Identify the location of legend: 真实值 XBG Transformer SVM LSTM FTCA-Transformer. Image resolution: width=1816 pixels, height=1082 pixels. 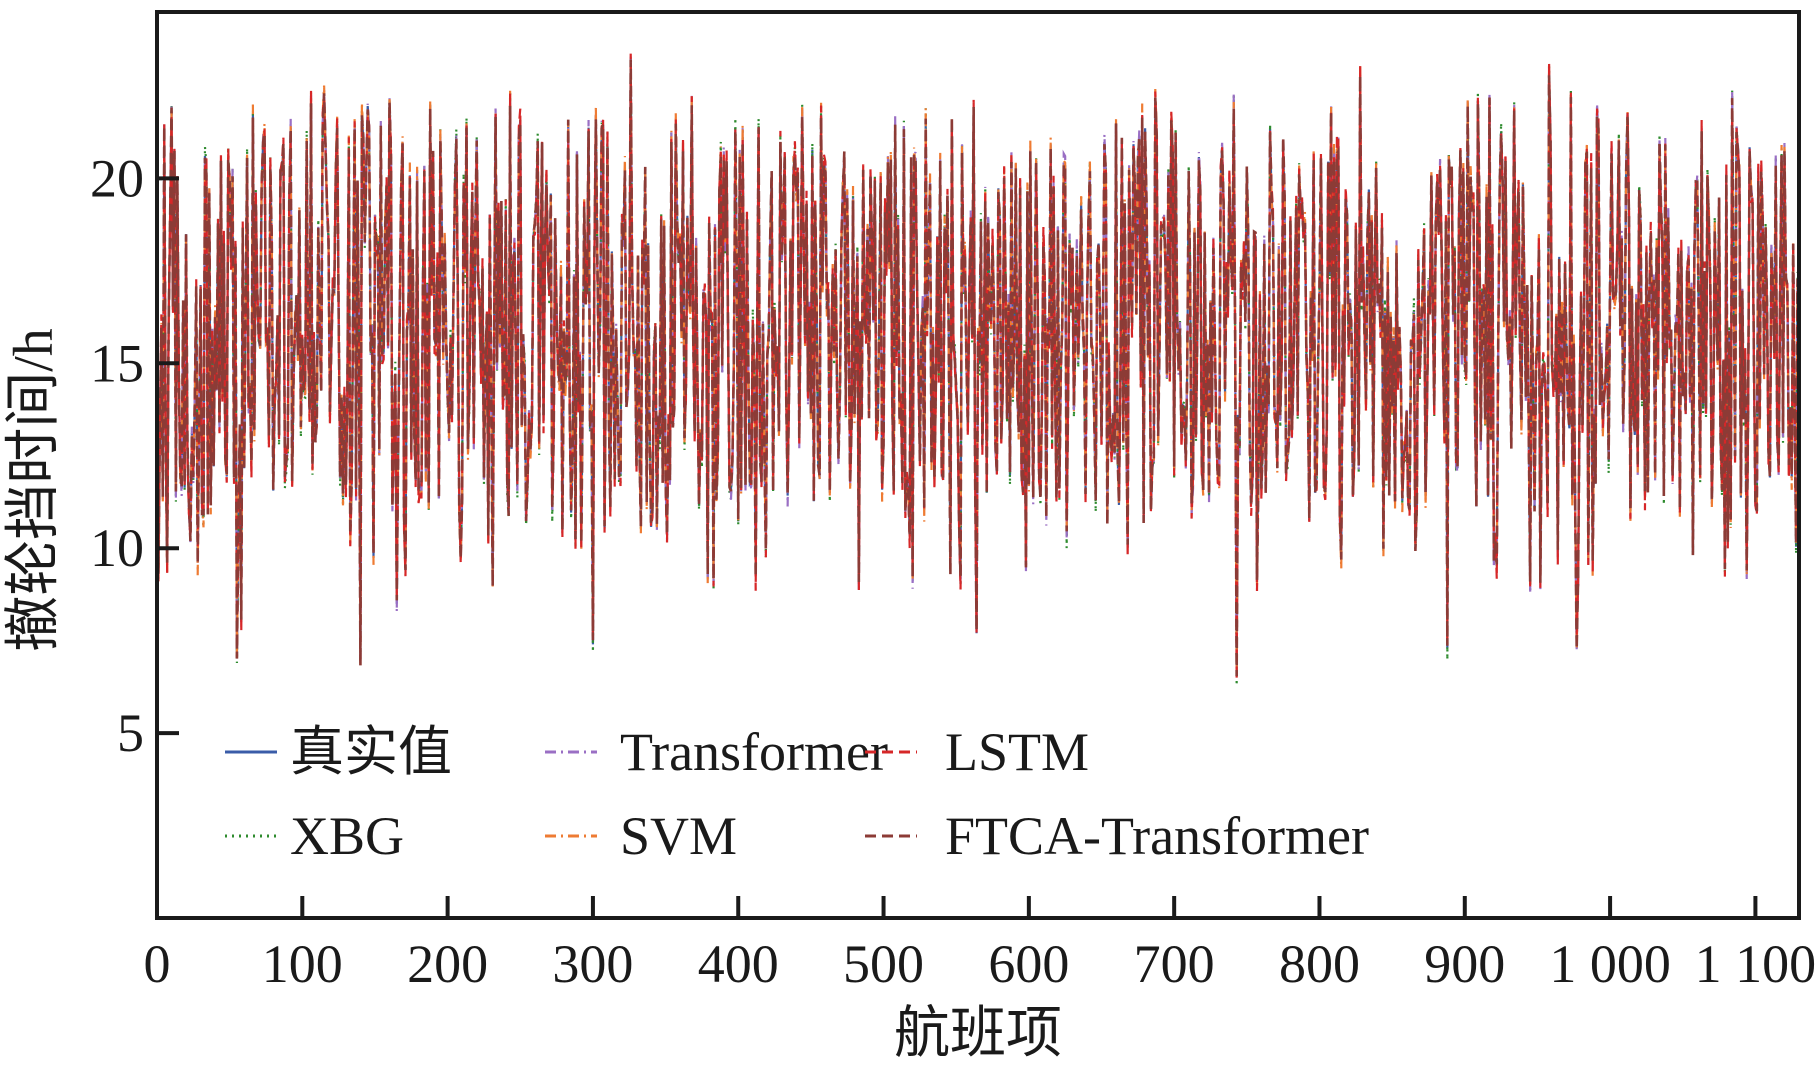
(797, 794).